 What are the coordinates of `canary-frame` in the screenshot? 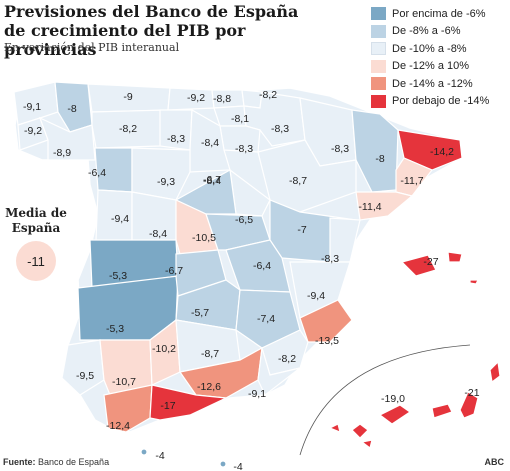 It's located at (385, 400).